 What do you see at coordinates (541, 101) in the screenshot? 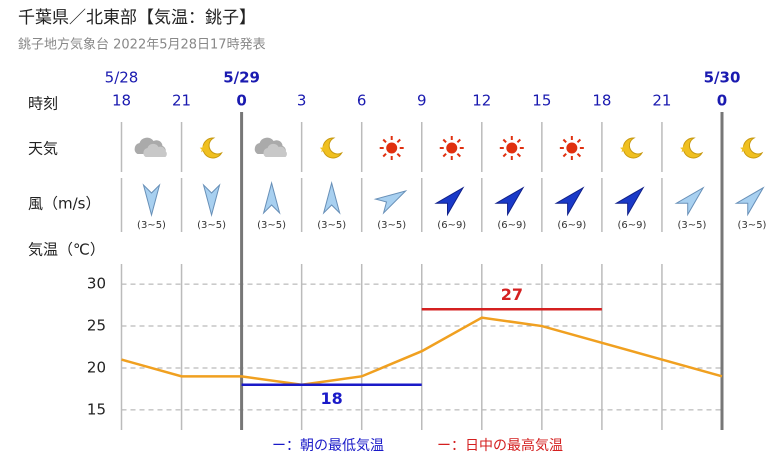
I see `hour-label: 15` at bounding box center [541, 101].